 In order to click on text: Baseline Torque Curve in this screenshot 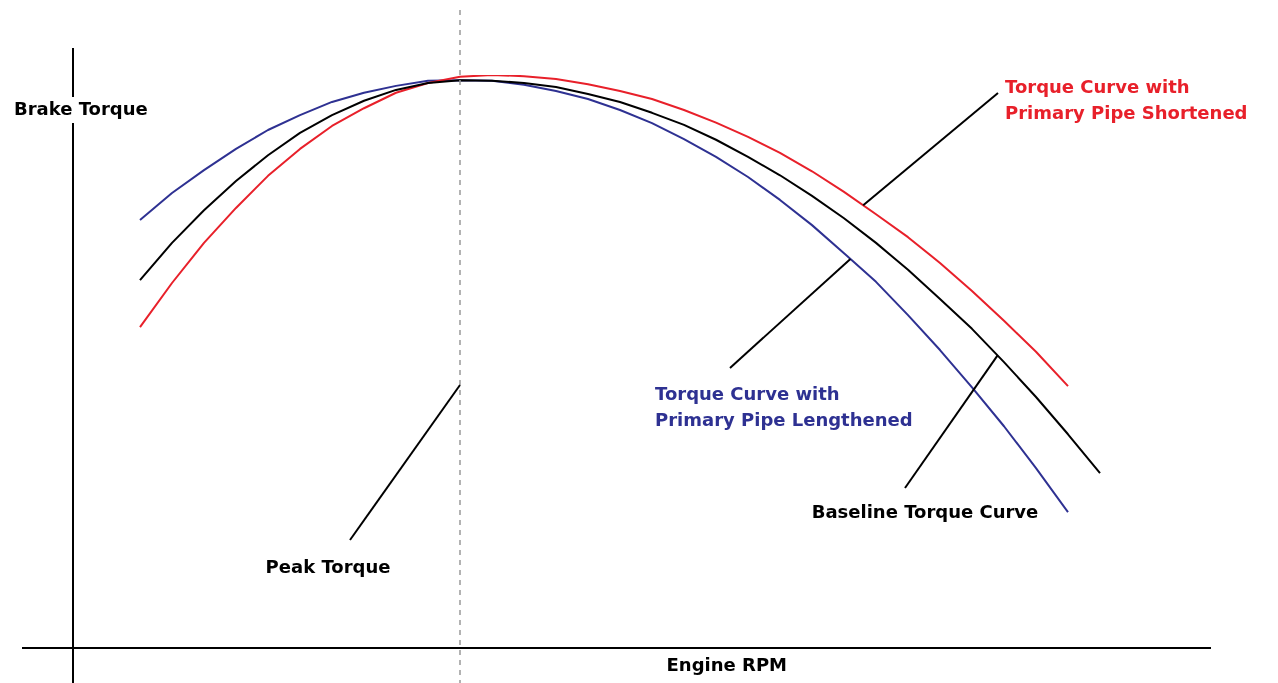, I will do `click(925, 511)`.